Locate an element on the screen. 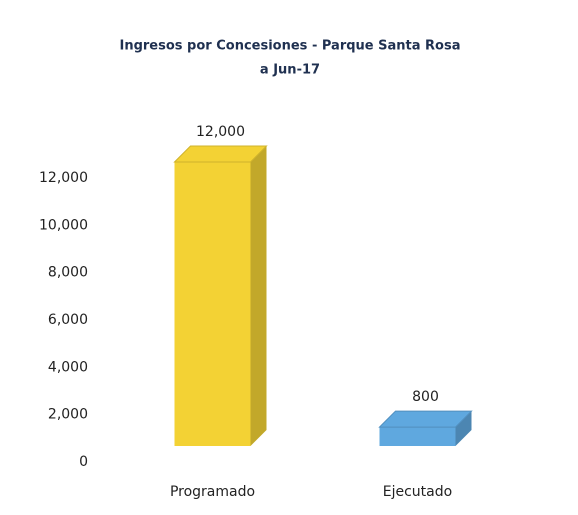  value-label: 800 is located at coordinates (425, 397).